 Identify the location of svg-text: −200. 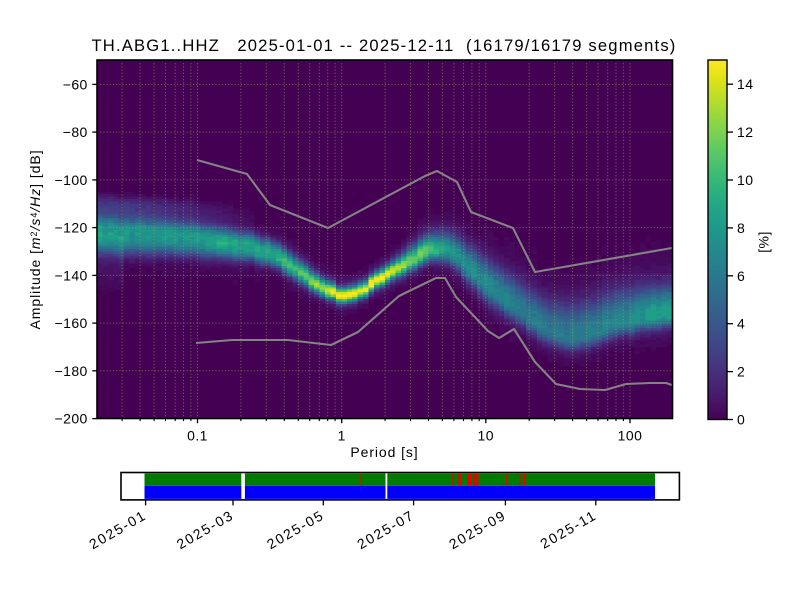
(70, 419).